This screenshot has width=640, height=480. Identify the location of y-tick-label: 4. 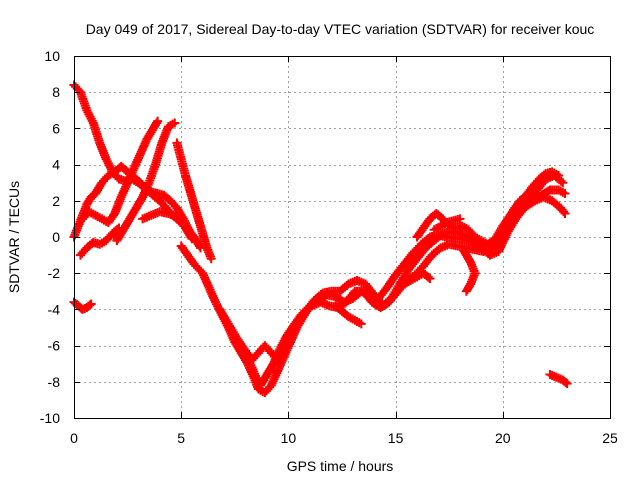
(56, 165).